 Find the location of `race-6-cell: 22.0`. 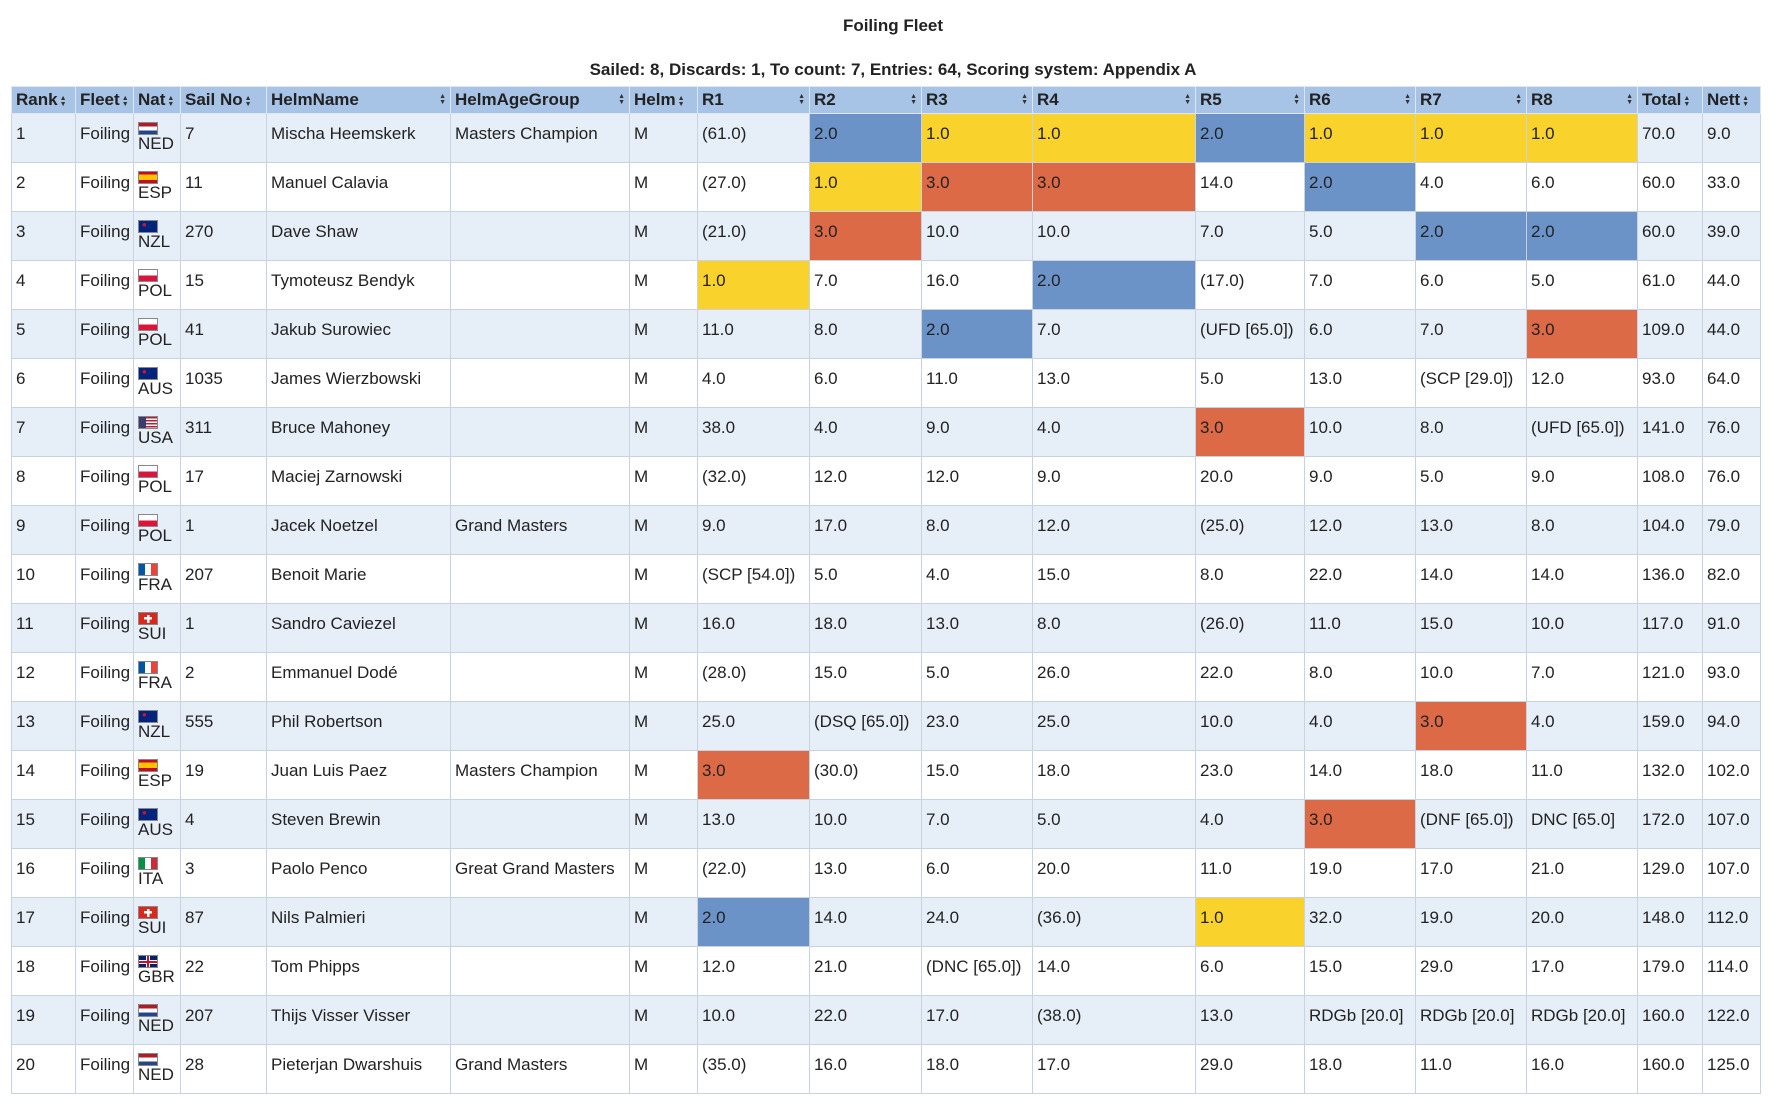

race-6-cell: 22.0 is located at coordinates (1360, 579).